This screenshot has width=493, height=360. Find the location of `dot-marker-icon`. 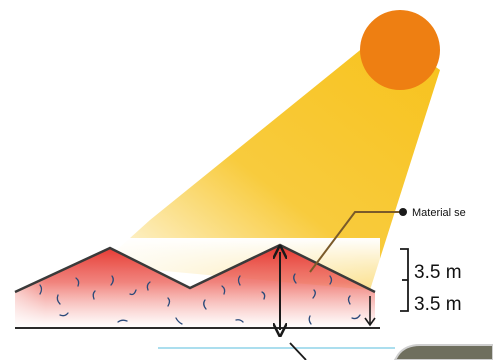

dot-marker-icon is located at coordinates (403, 212).